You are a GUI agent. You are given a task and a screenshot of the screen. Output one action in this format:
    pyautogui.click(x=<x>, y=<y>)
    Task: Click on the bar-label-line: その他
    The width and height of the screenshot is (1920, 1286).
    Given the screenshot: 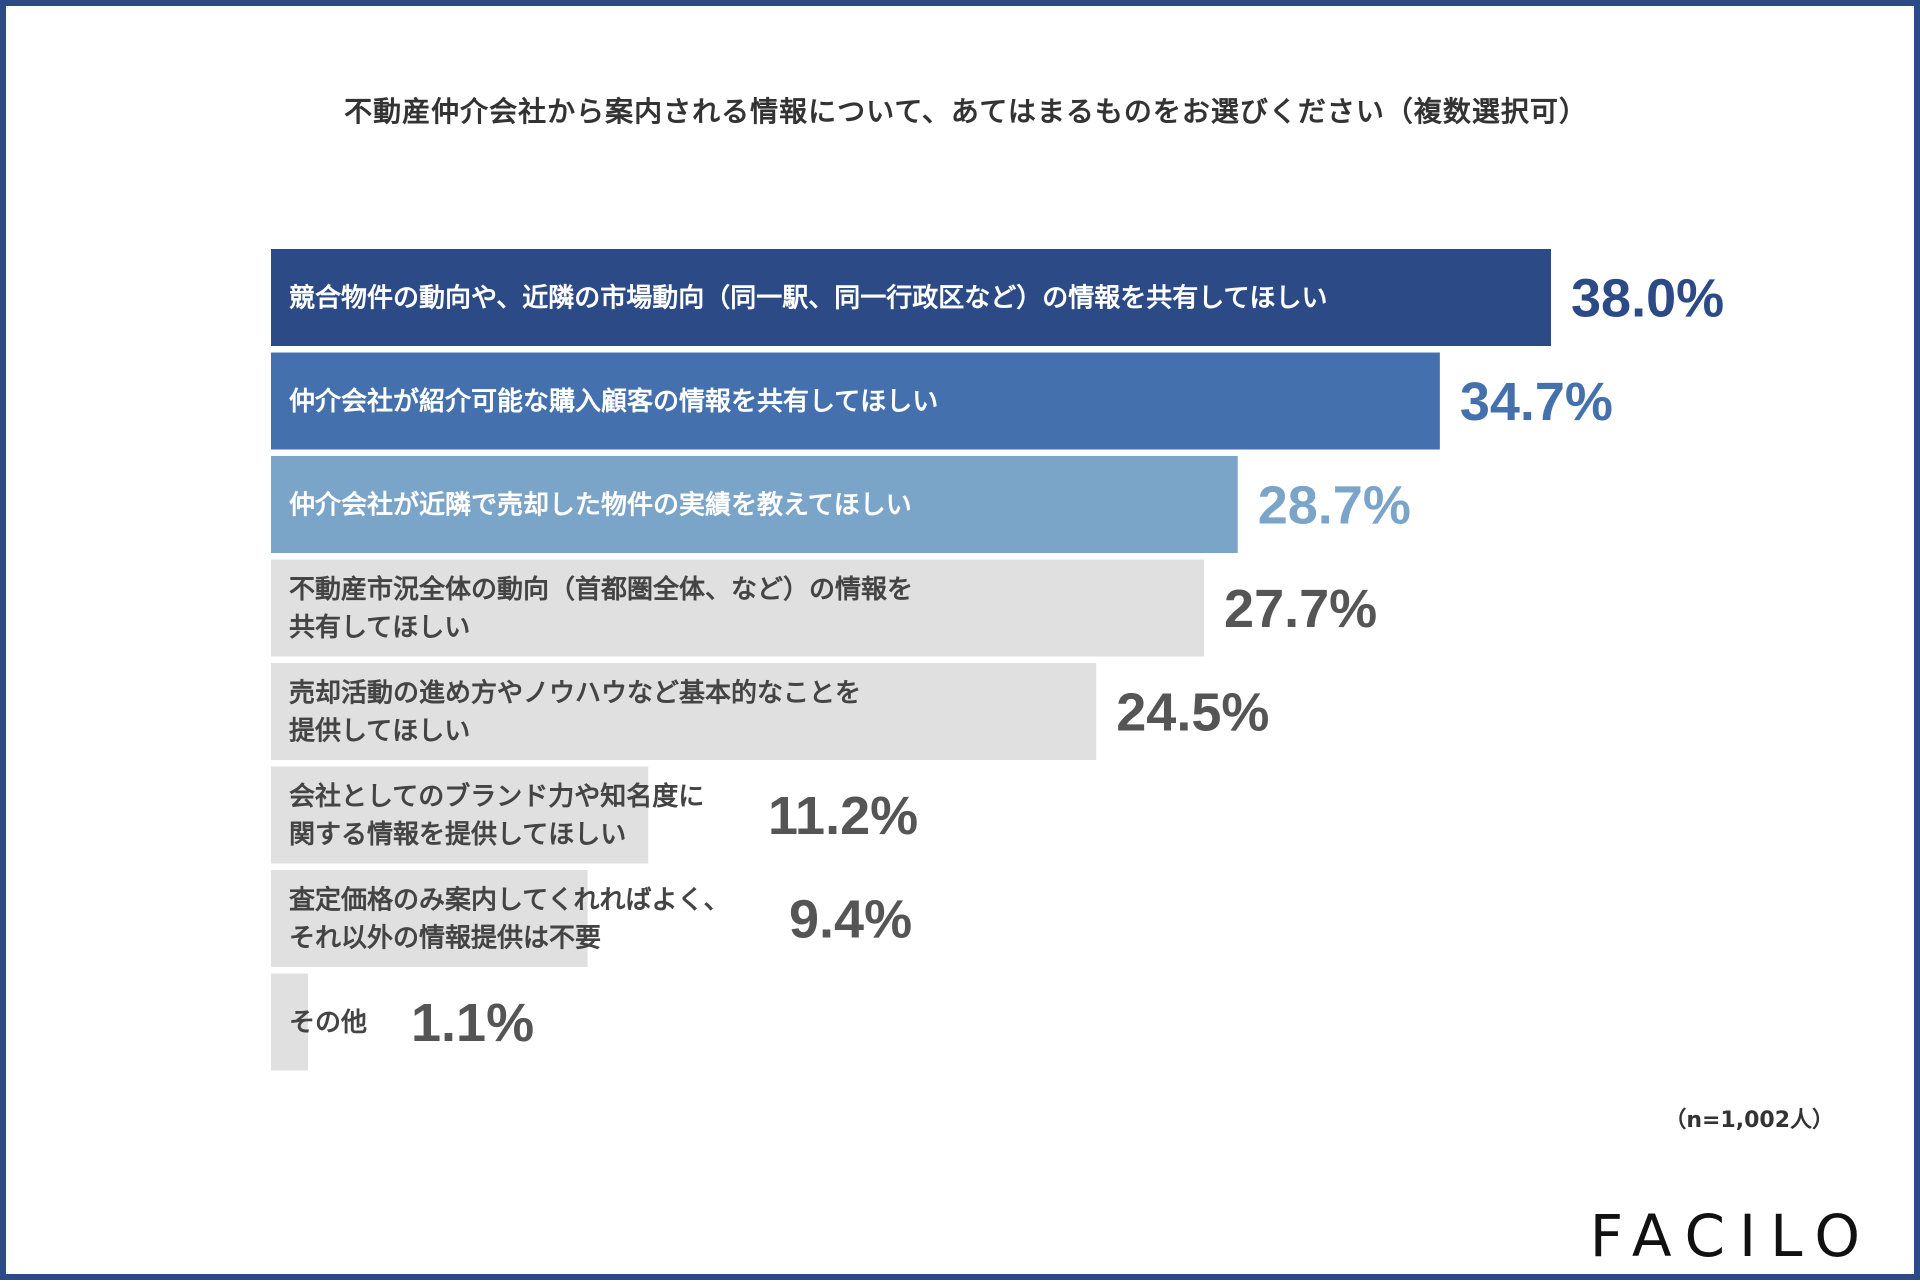 What is the action you would take?
    pyautogui.click(x=328, y=1023)
    